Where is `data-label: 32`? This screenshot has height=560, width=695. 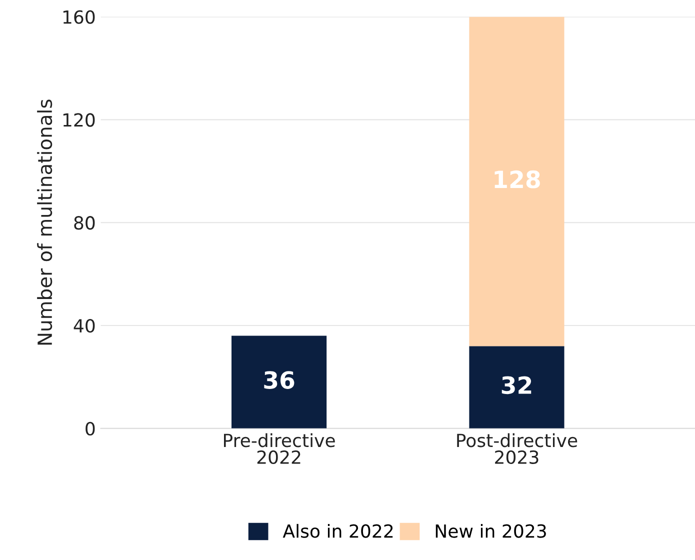
data-label: 32 is located at coordinates (517, 385).